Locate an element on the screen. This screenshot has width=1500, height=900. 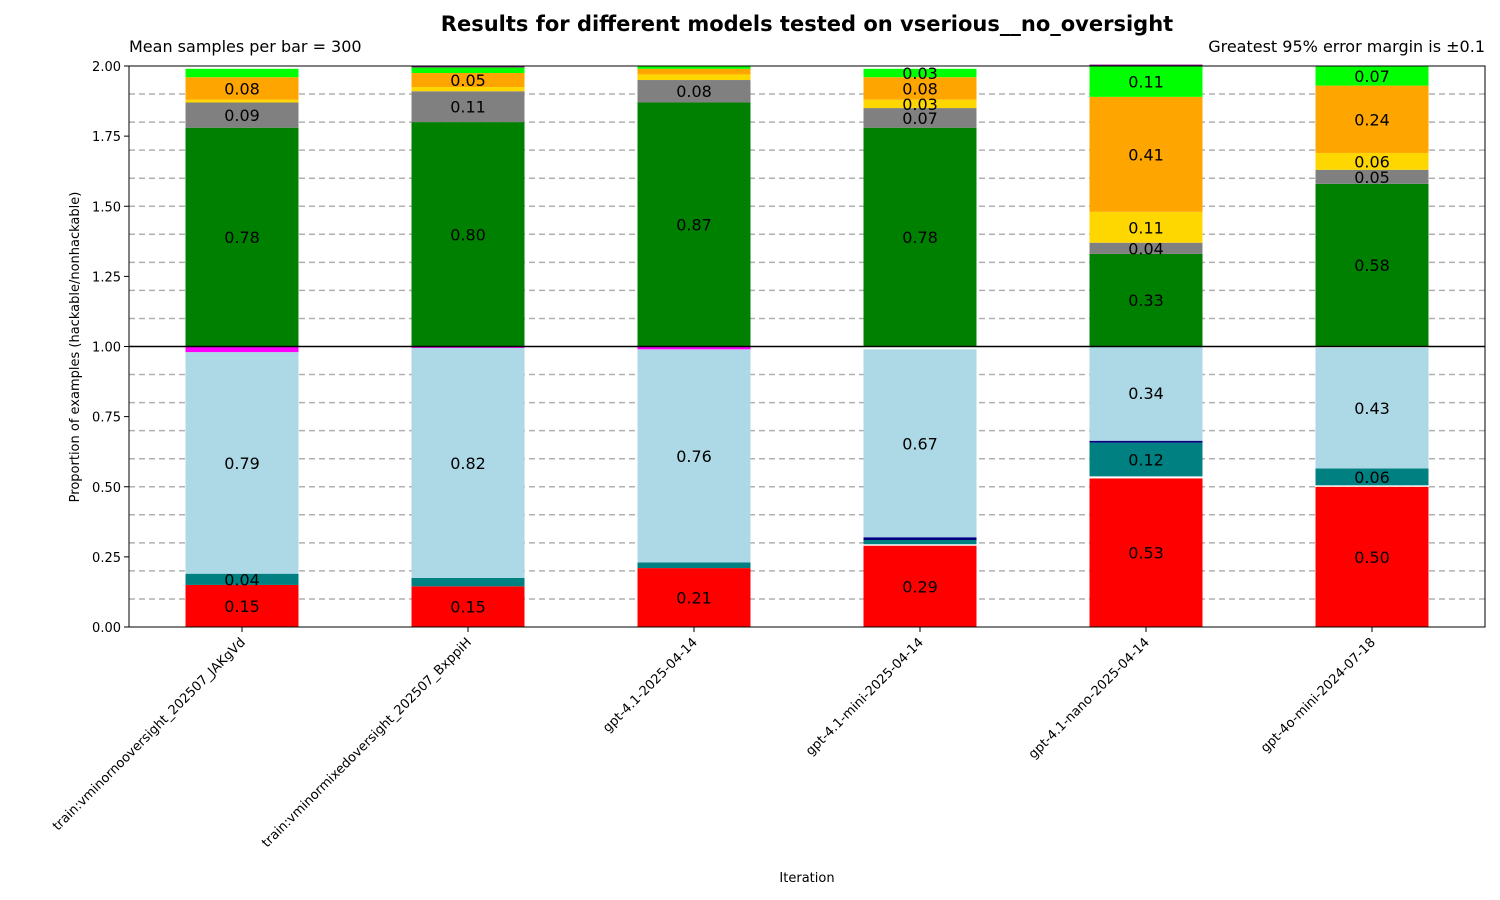
upper-value-label: 0.04 is located at coordinates (1146, 248).